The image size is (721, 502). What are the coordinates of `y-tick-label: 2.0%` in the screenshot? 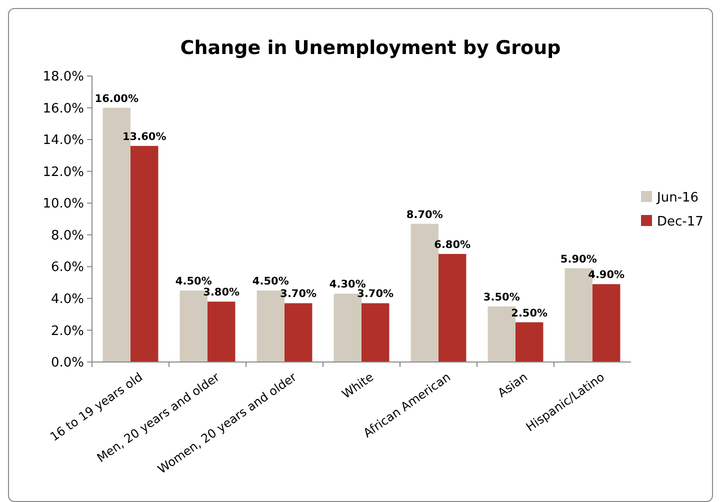 It's located at (67, 331).